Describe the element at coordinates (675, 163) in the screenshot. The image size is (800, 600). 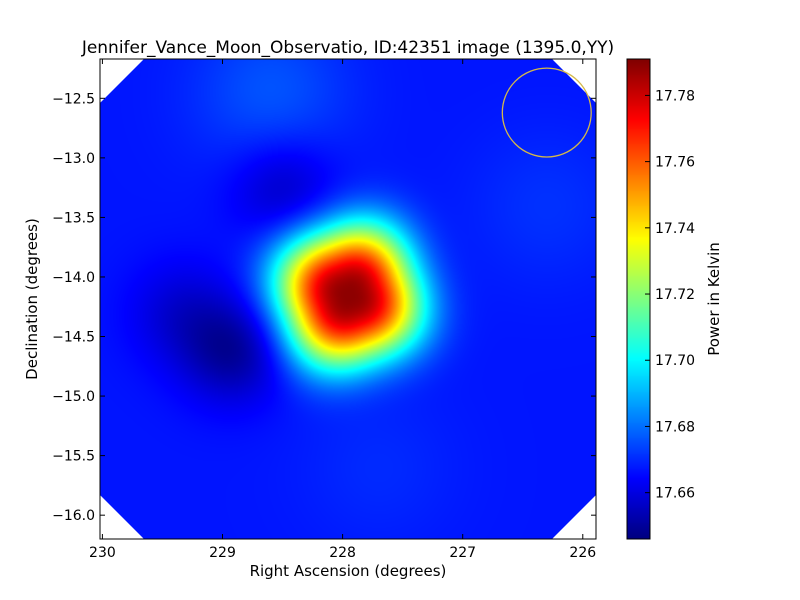
I see `colorbar-tick-label: 17.76` at that location.